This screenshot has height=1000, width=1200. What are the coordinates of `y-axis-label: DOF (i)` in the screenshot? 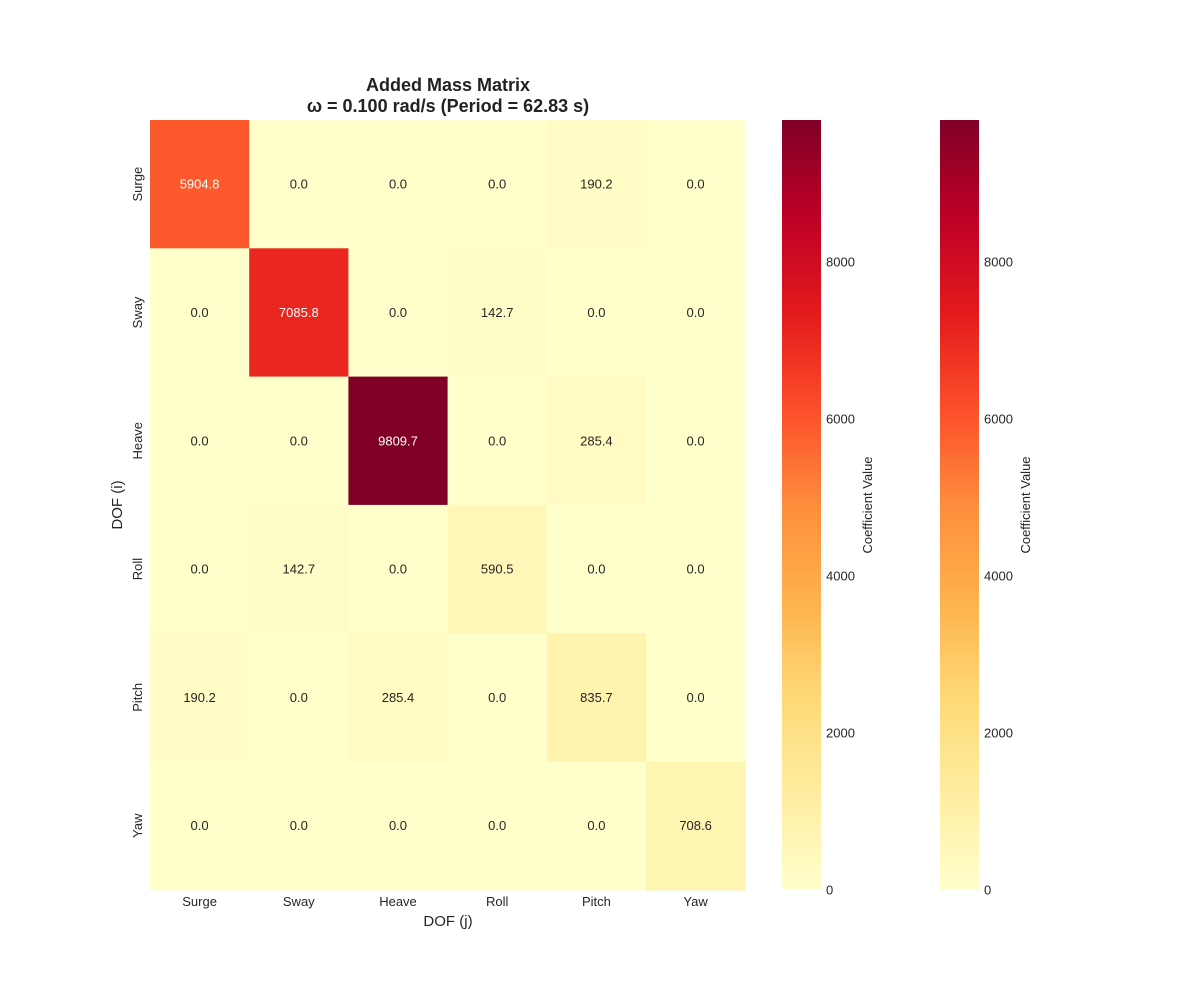 It's located at (117, 504).